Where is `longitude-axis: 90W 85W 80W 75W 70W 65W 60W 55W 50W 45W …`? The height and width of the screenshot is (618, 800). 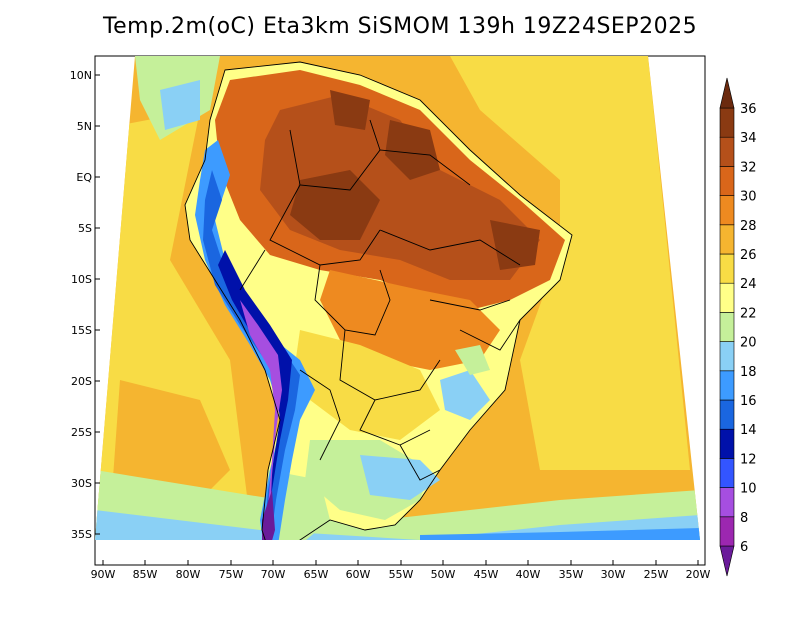 longitude-axis: 90W 85W 80W 75W 70W 65W 60W 55W 50W 45W … is located at coordinates (401, 570).